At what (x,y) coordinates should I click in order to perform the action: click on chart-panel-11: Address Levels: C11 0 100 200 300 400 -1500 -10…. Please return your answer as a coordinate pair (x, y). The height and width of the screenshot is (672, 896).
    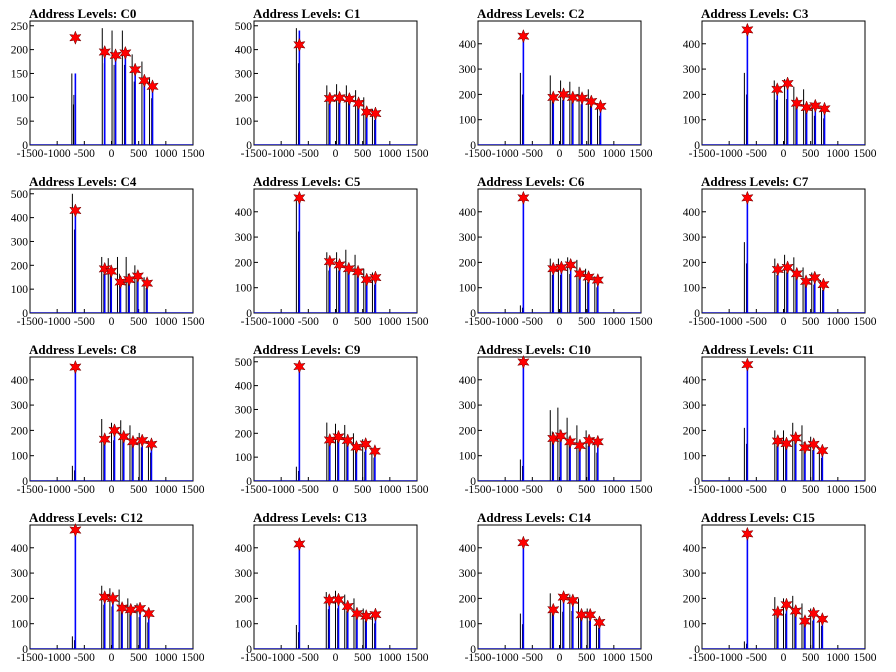
    Looking at the image, I should click on (780, 419).